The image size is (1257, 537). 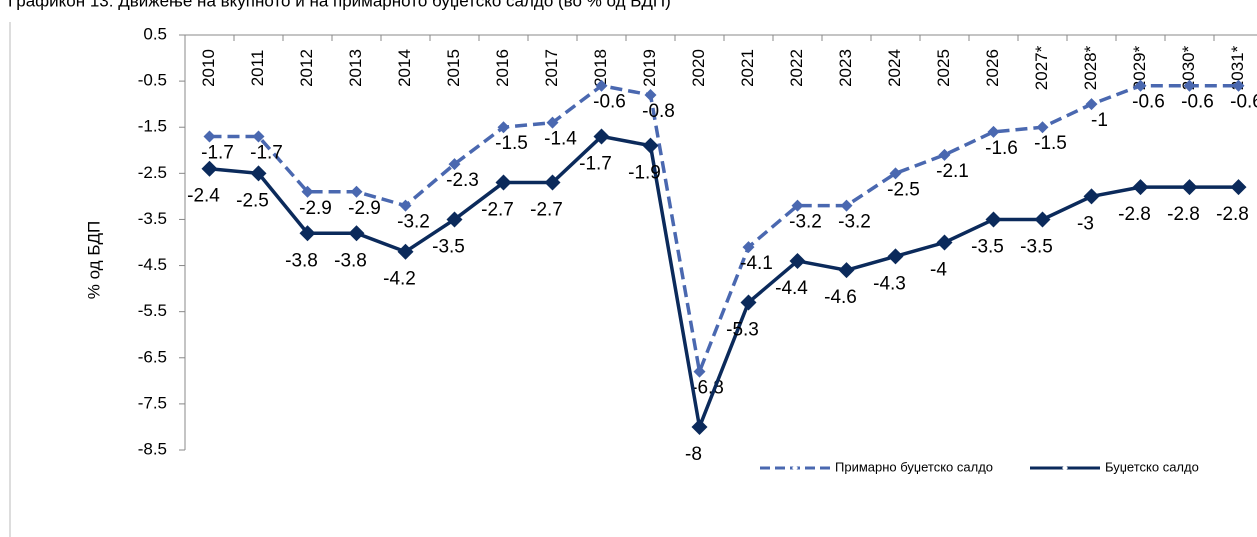 I want to click on x-tick-label: 2019, so click(x=649, y=68).